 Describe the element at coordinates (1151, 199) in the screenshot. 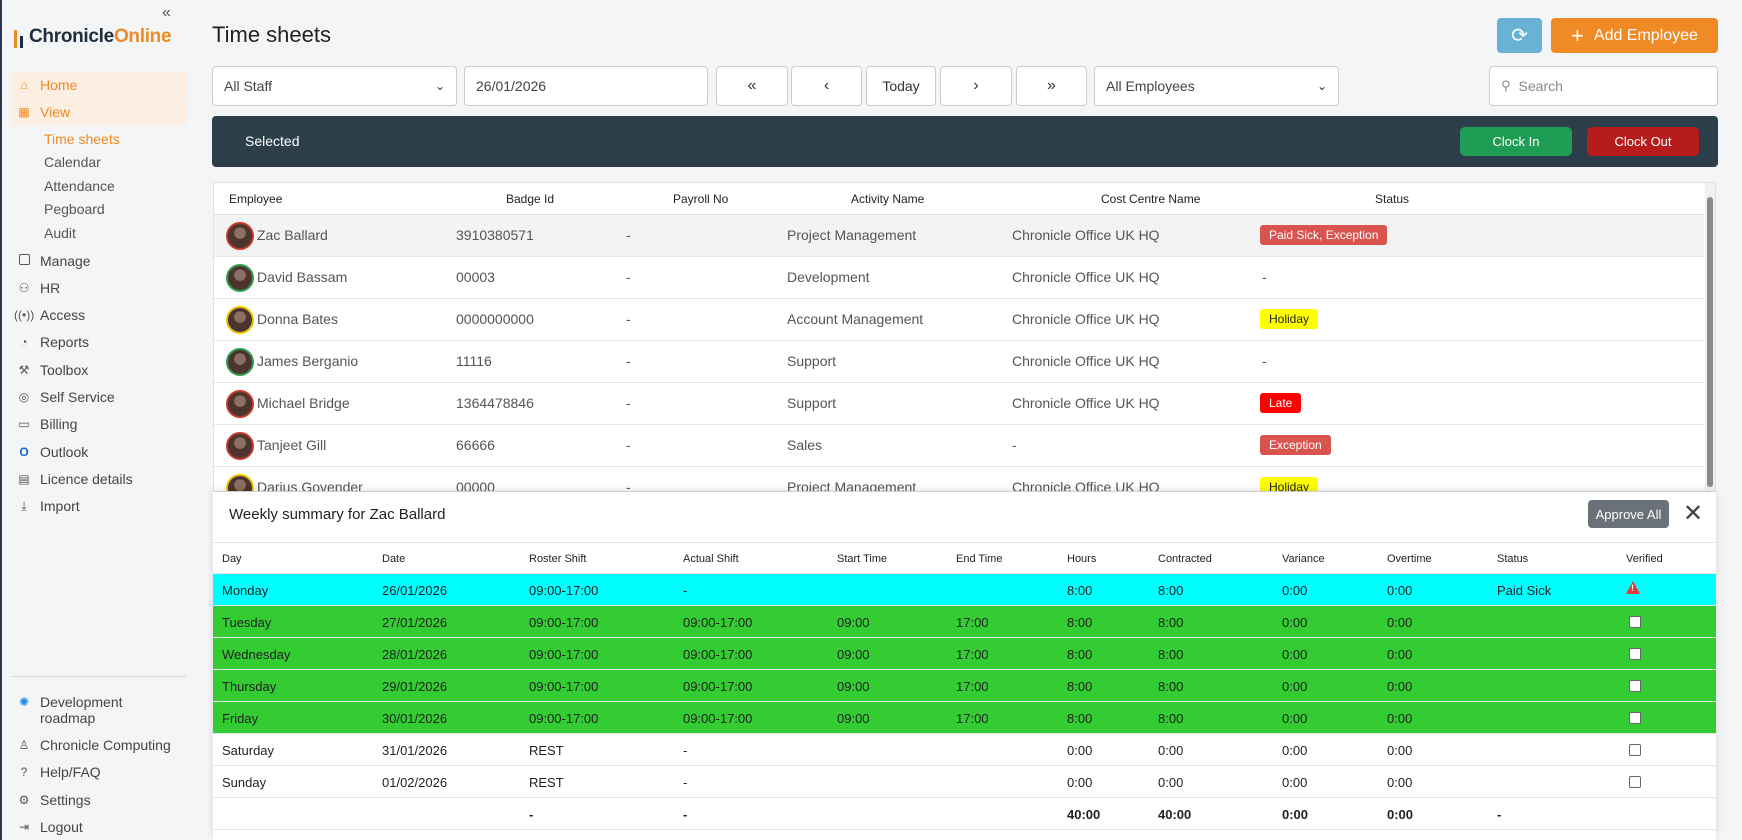

I see `col-cost-centre-name: Cost Centre Name` at that location.